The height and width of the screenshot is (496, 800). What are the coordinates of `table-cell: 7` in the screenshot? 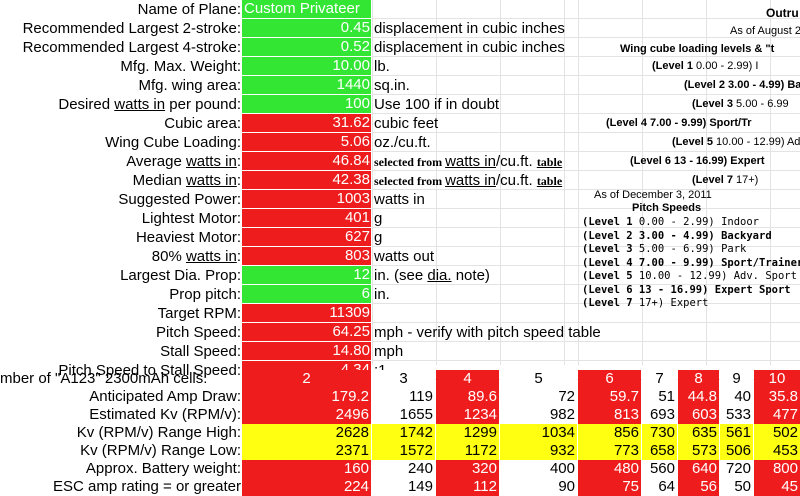 It's located at (659, 379).